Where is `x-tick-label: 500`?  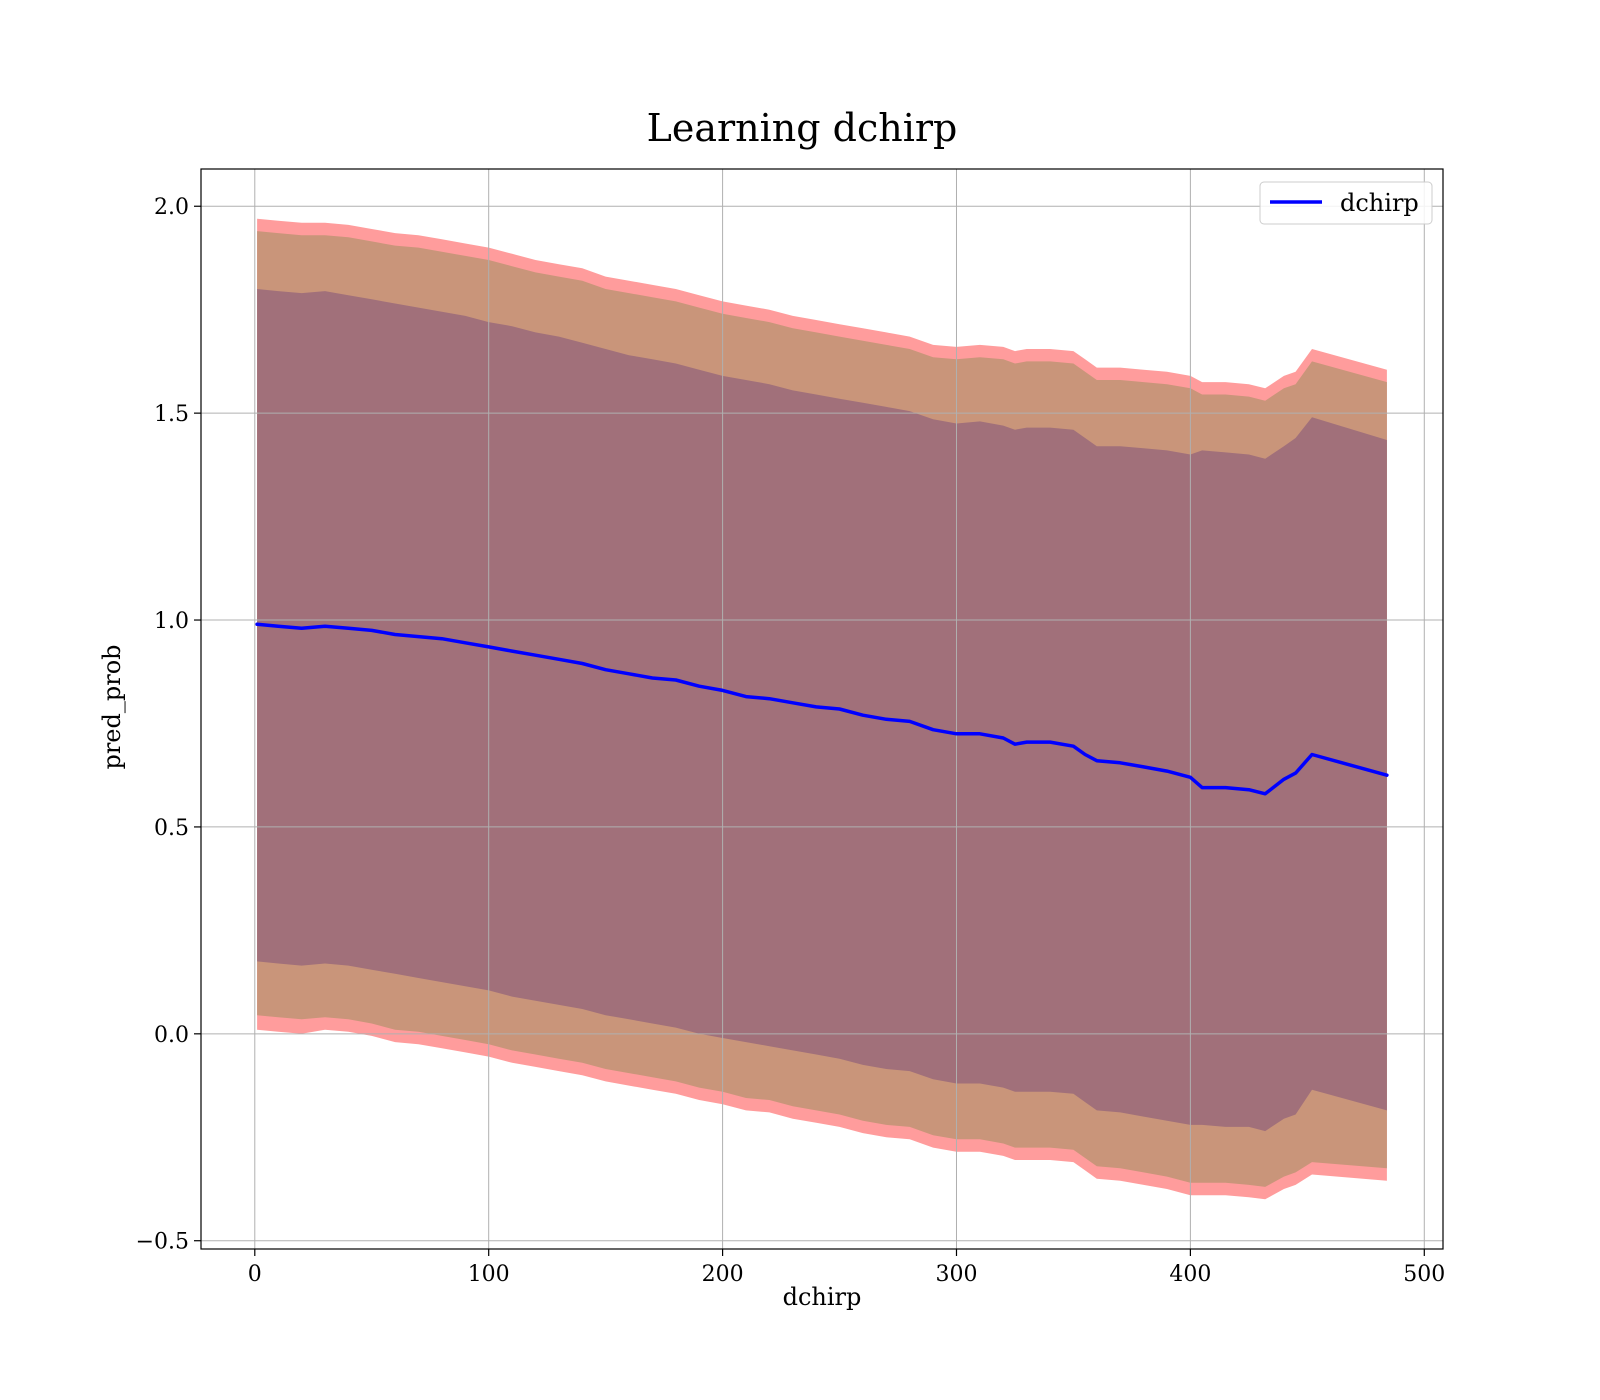 x-tick-label: 500 is located at coordinates (1424, 1274).